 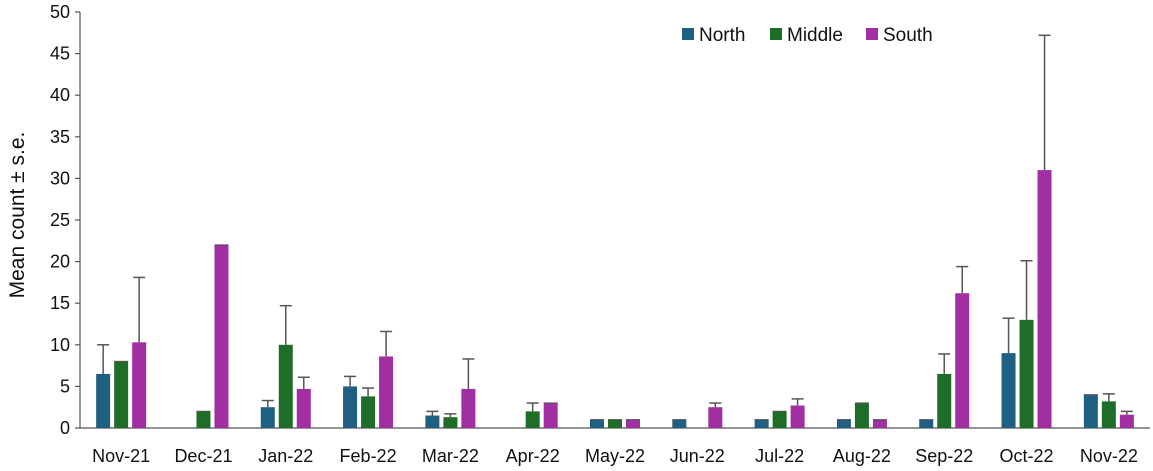 What do you see at coordinates (1109, 456) in the screenshot?
I see `x-tick-label: Nov-22` at bounding box center [1109, 456].